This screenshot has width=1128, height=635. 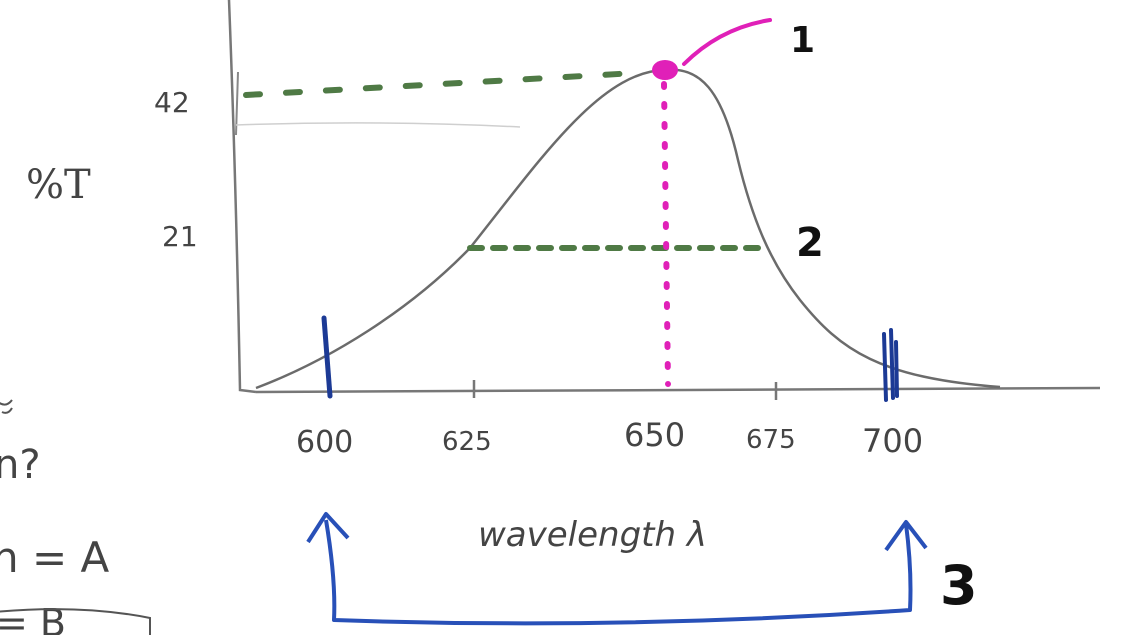 What do you see at coordinates (324, 442) in the screenshot?
I see `x-tick-label-600: 600` at bounding box center [324, 442].